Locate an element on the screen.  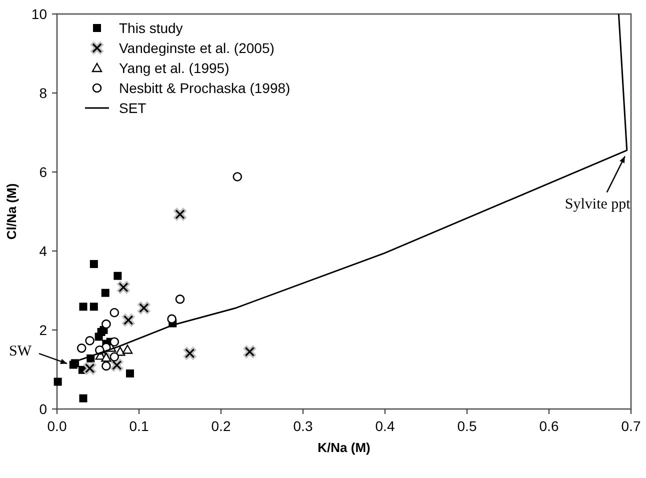
y-tick-label: 10 is located at coordinates (39, 14).